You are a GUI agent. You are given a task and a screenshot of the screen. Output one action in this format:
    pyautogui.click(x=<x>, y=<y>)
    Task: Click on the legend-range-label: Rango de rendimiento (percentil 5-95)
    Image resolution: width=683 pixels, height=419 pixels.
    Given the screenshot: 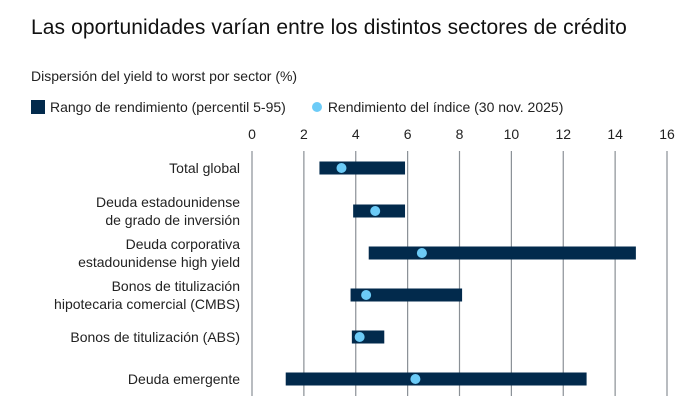 What is the action you would take?
    pyautogui.click(x=168, y=107)
    